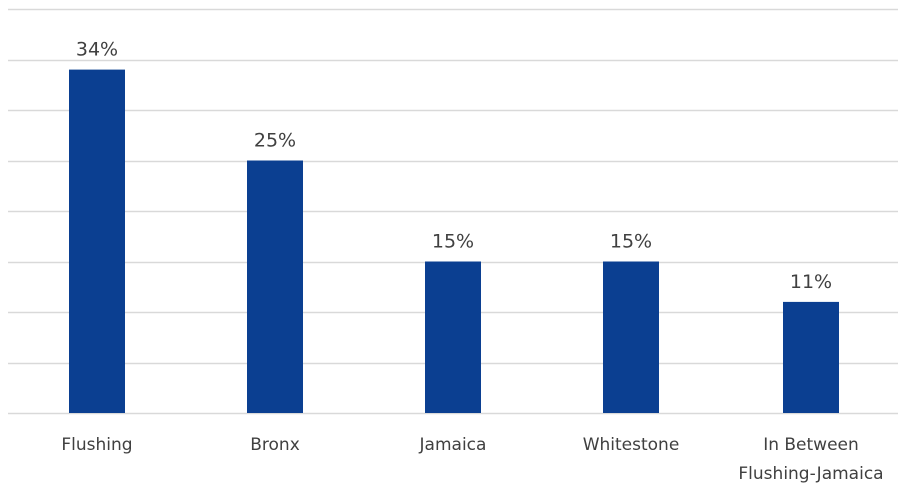  I want to click on data-label: 34%, so click(97, 50).